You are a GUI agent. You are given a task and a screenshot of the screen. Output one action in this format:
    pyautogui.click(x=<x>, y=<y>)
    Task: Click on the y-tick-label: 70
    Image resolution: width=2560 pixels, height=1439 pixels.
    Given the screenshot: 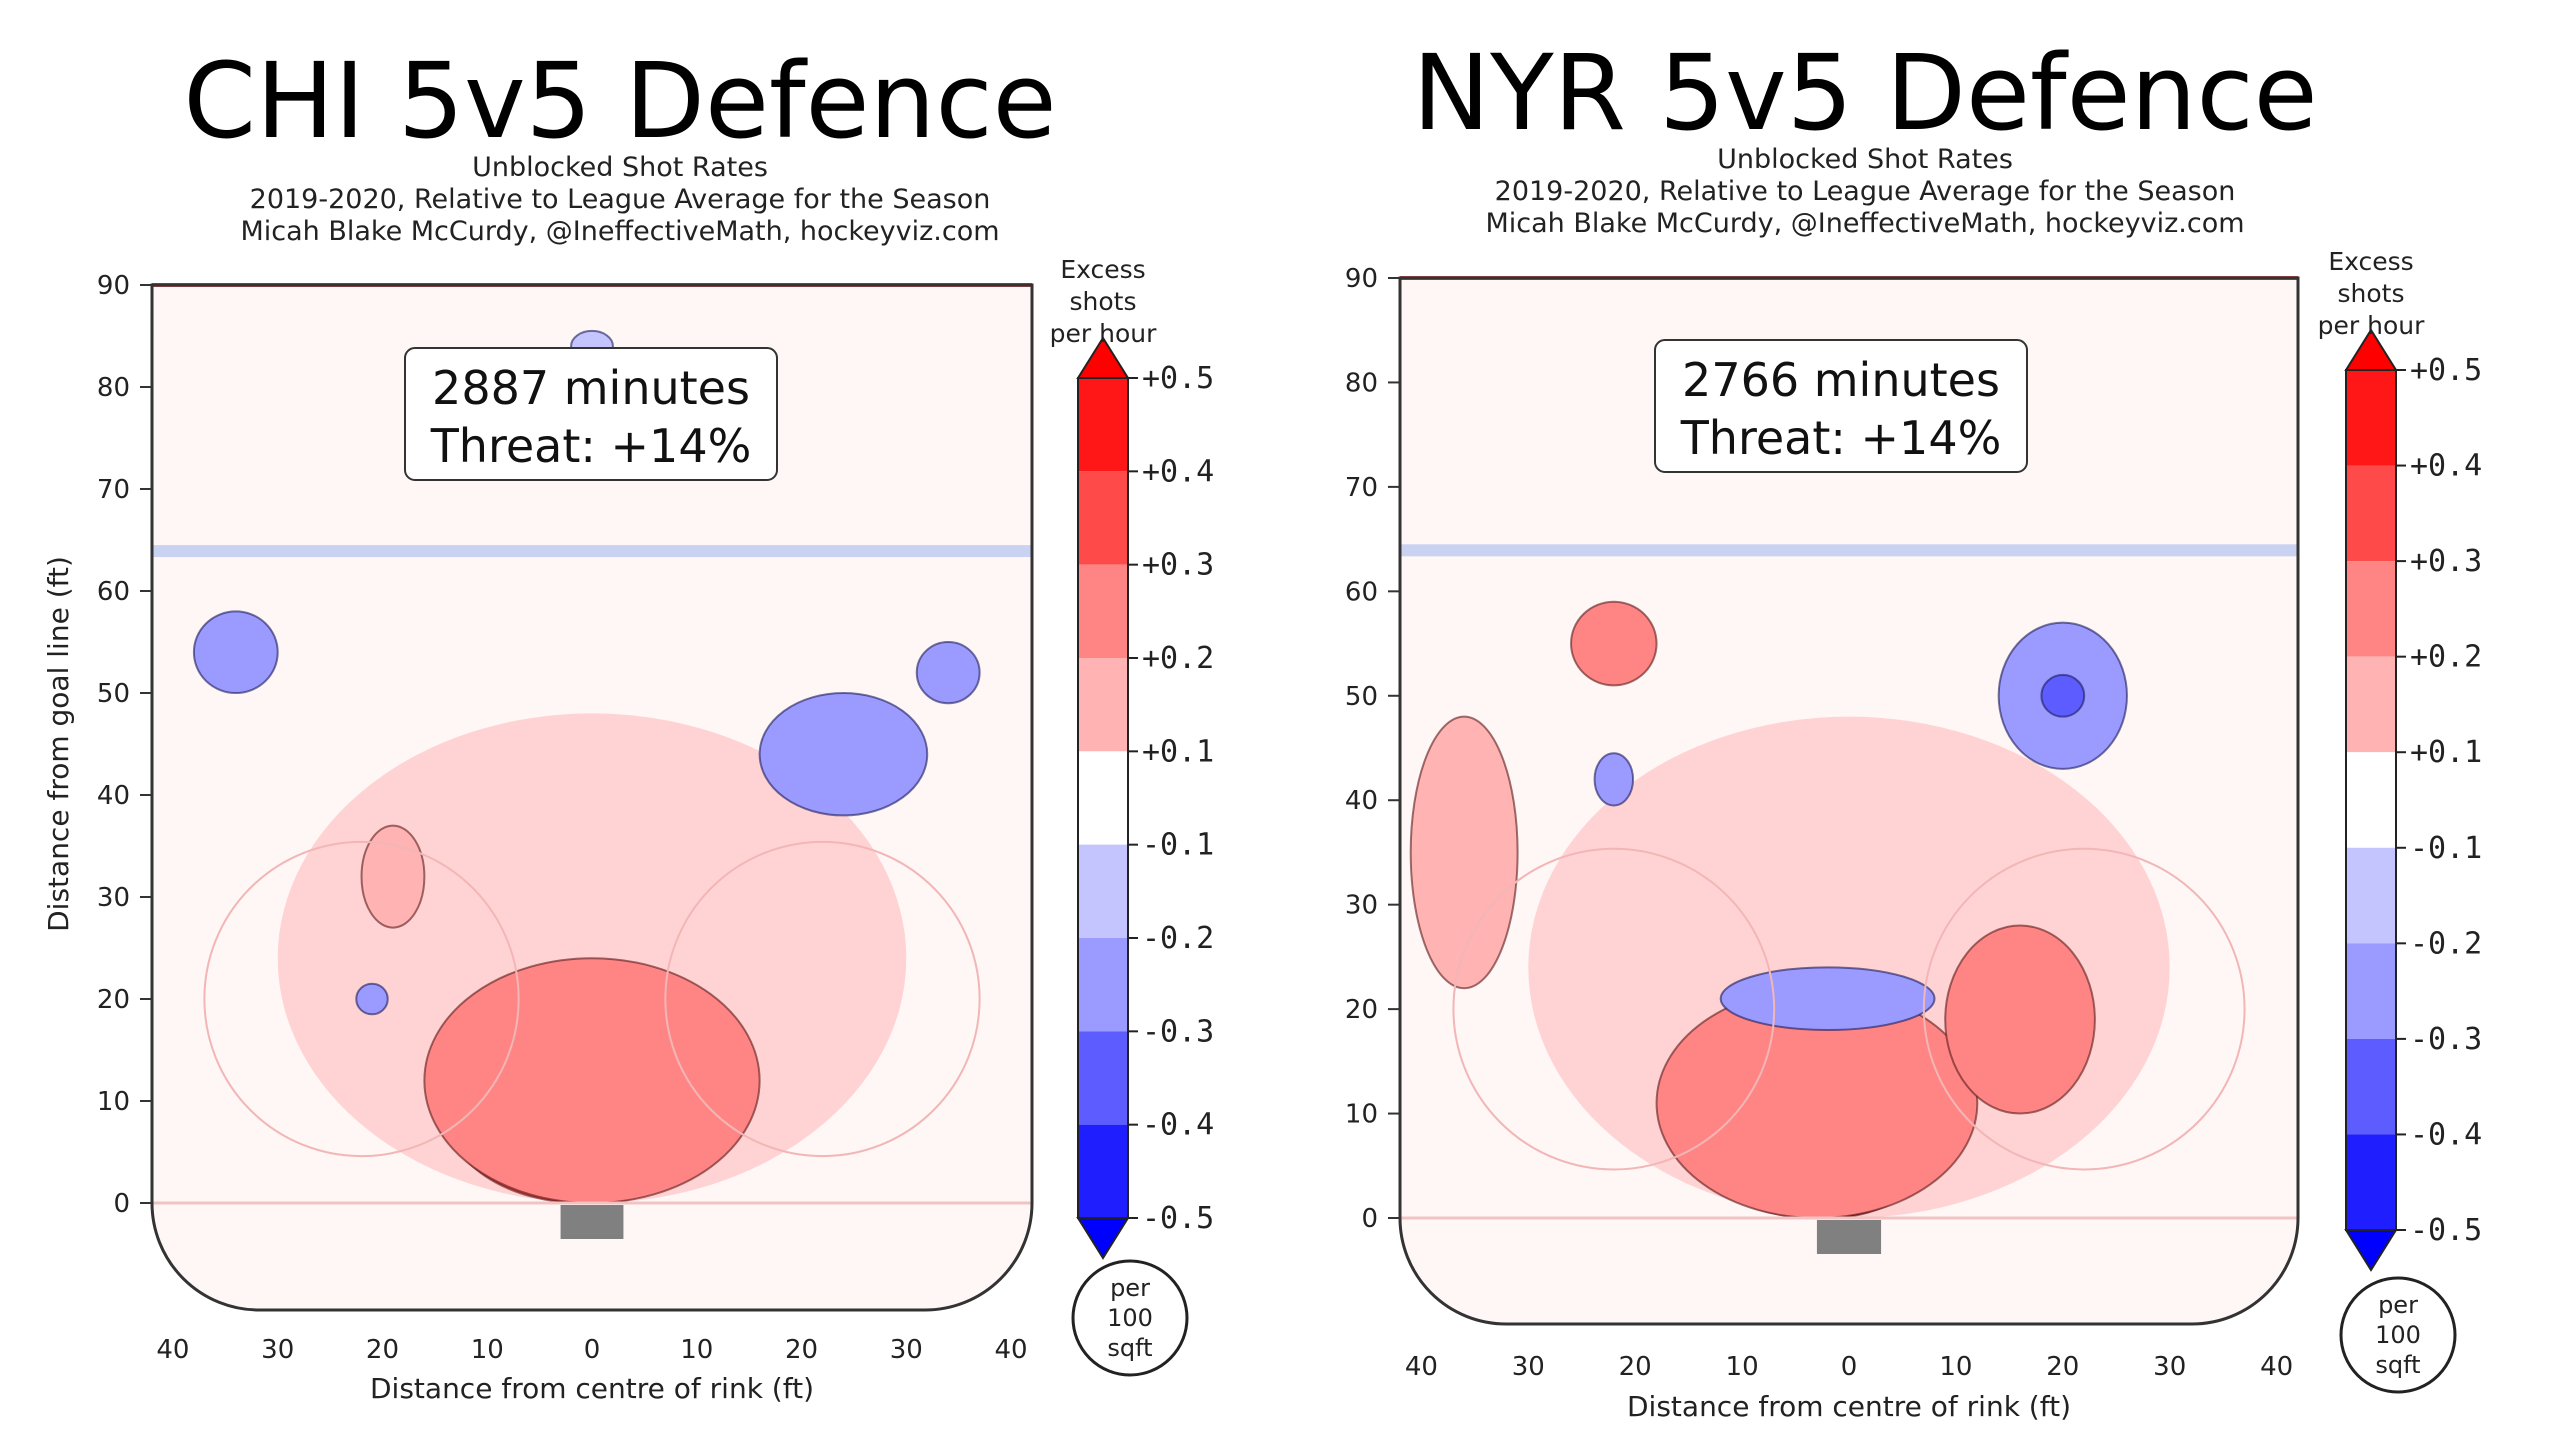 What is the action you would take?
    pyautogui.click(x=1361, y=488)
    